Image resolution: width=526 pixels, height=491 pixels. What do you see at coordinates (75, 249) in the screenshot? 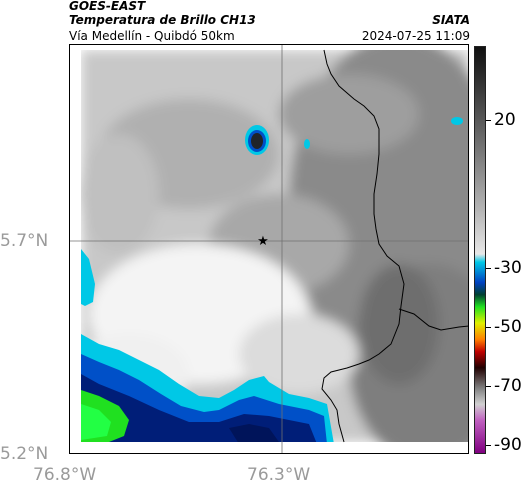
I see `no-data-left` at bounding box center [75, 249].